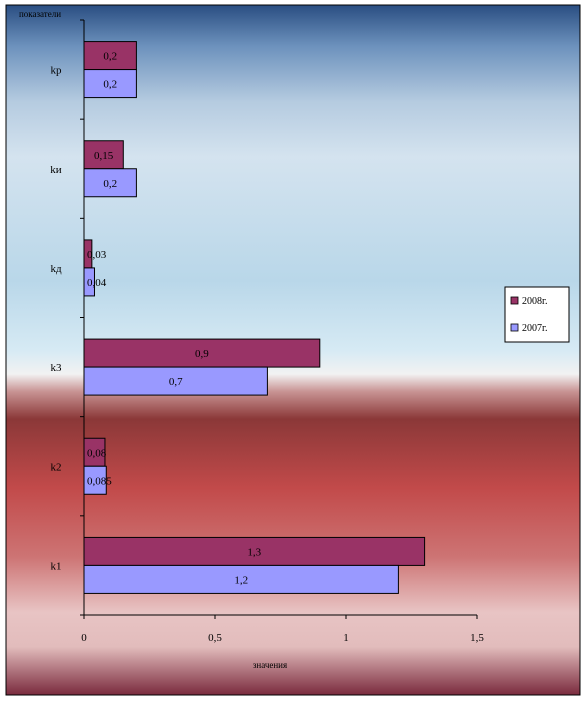 This screenshot has height=722, width=587. What do you see at coordinates (56, 269) in the screenshot?
I see `y-tick-label: kд` at bounding box center [56, 269].